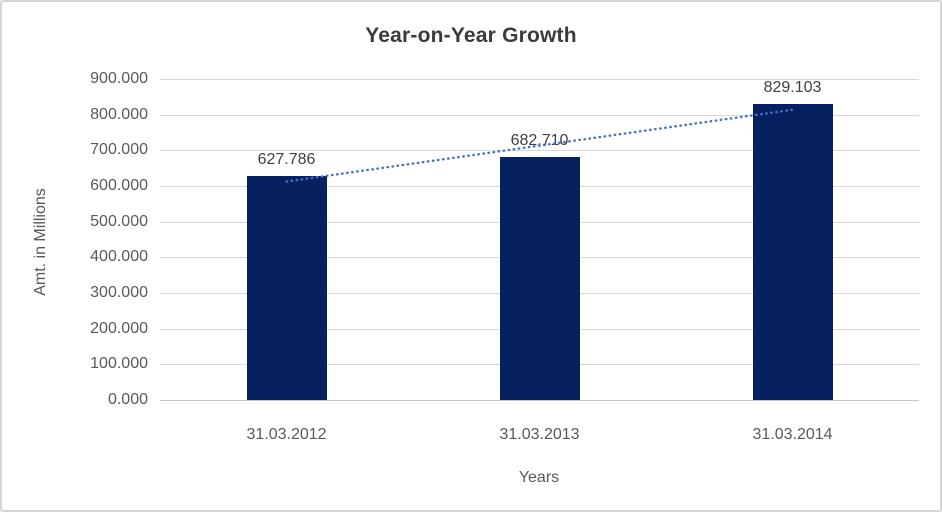  Describe the element at coordinates (539, 140) in the screenshot. I see `bar-value-label: 682.710` at that location.